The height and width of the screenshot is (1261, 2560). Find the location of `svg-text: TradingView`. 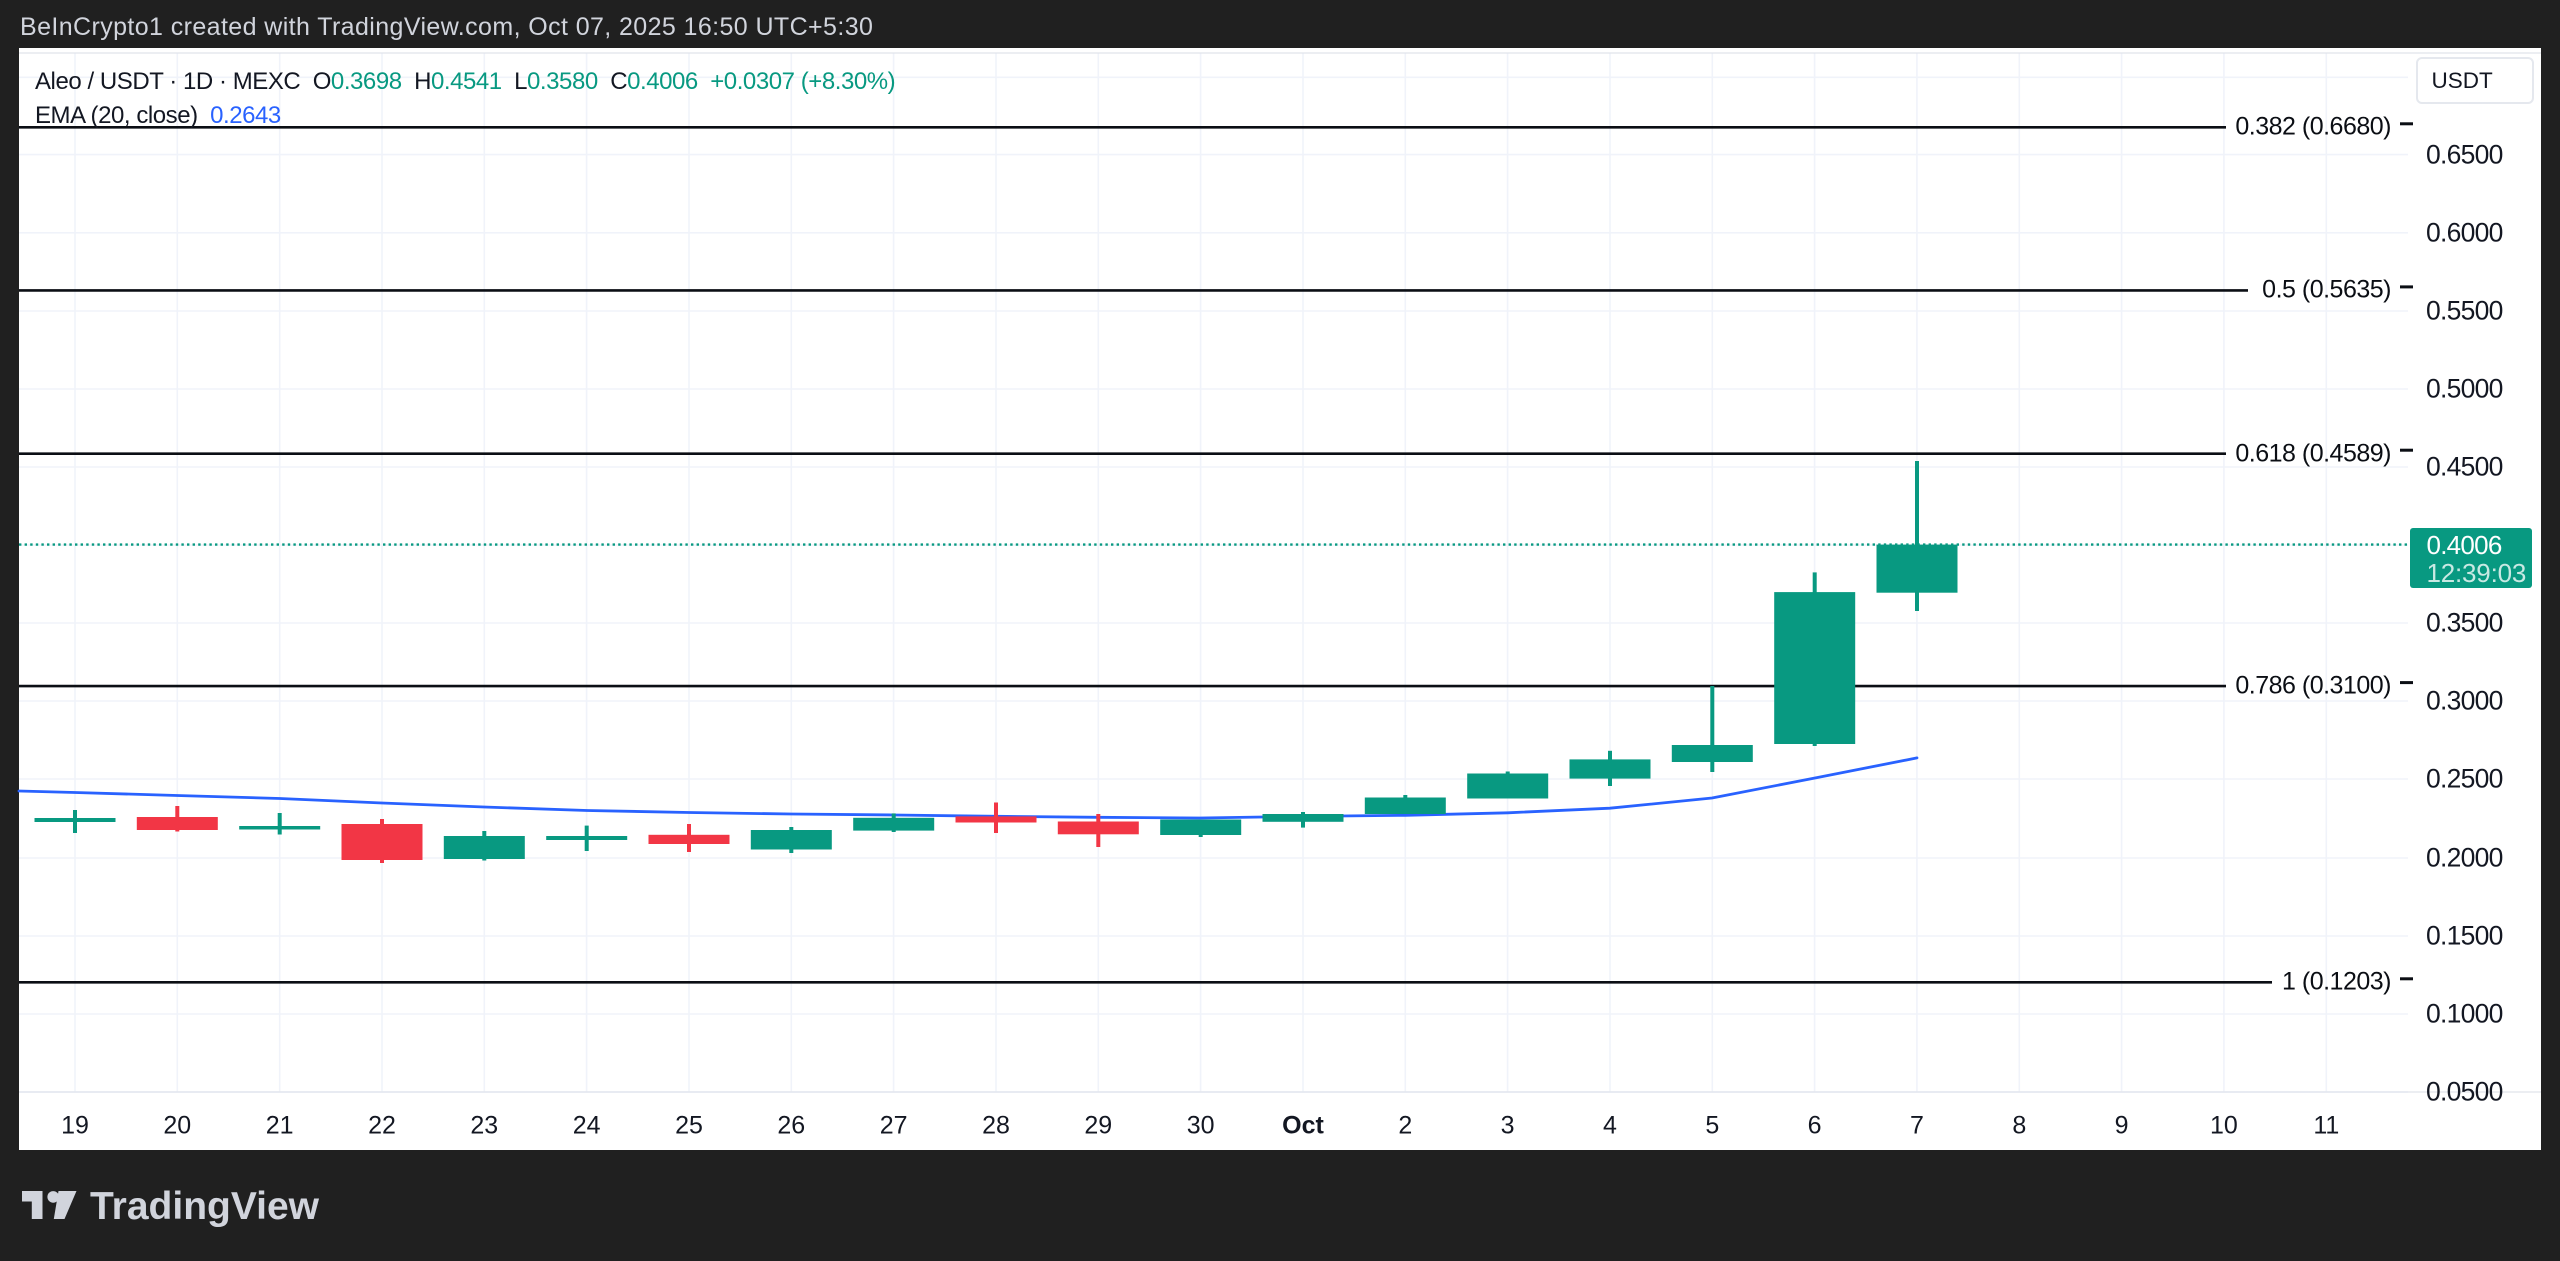

svg-text: TradingView is located at coordinates (205, 1208).